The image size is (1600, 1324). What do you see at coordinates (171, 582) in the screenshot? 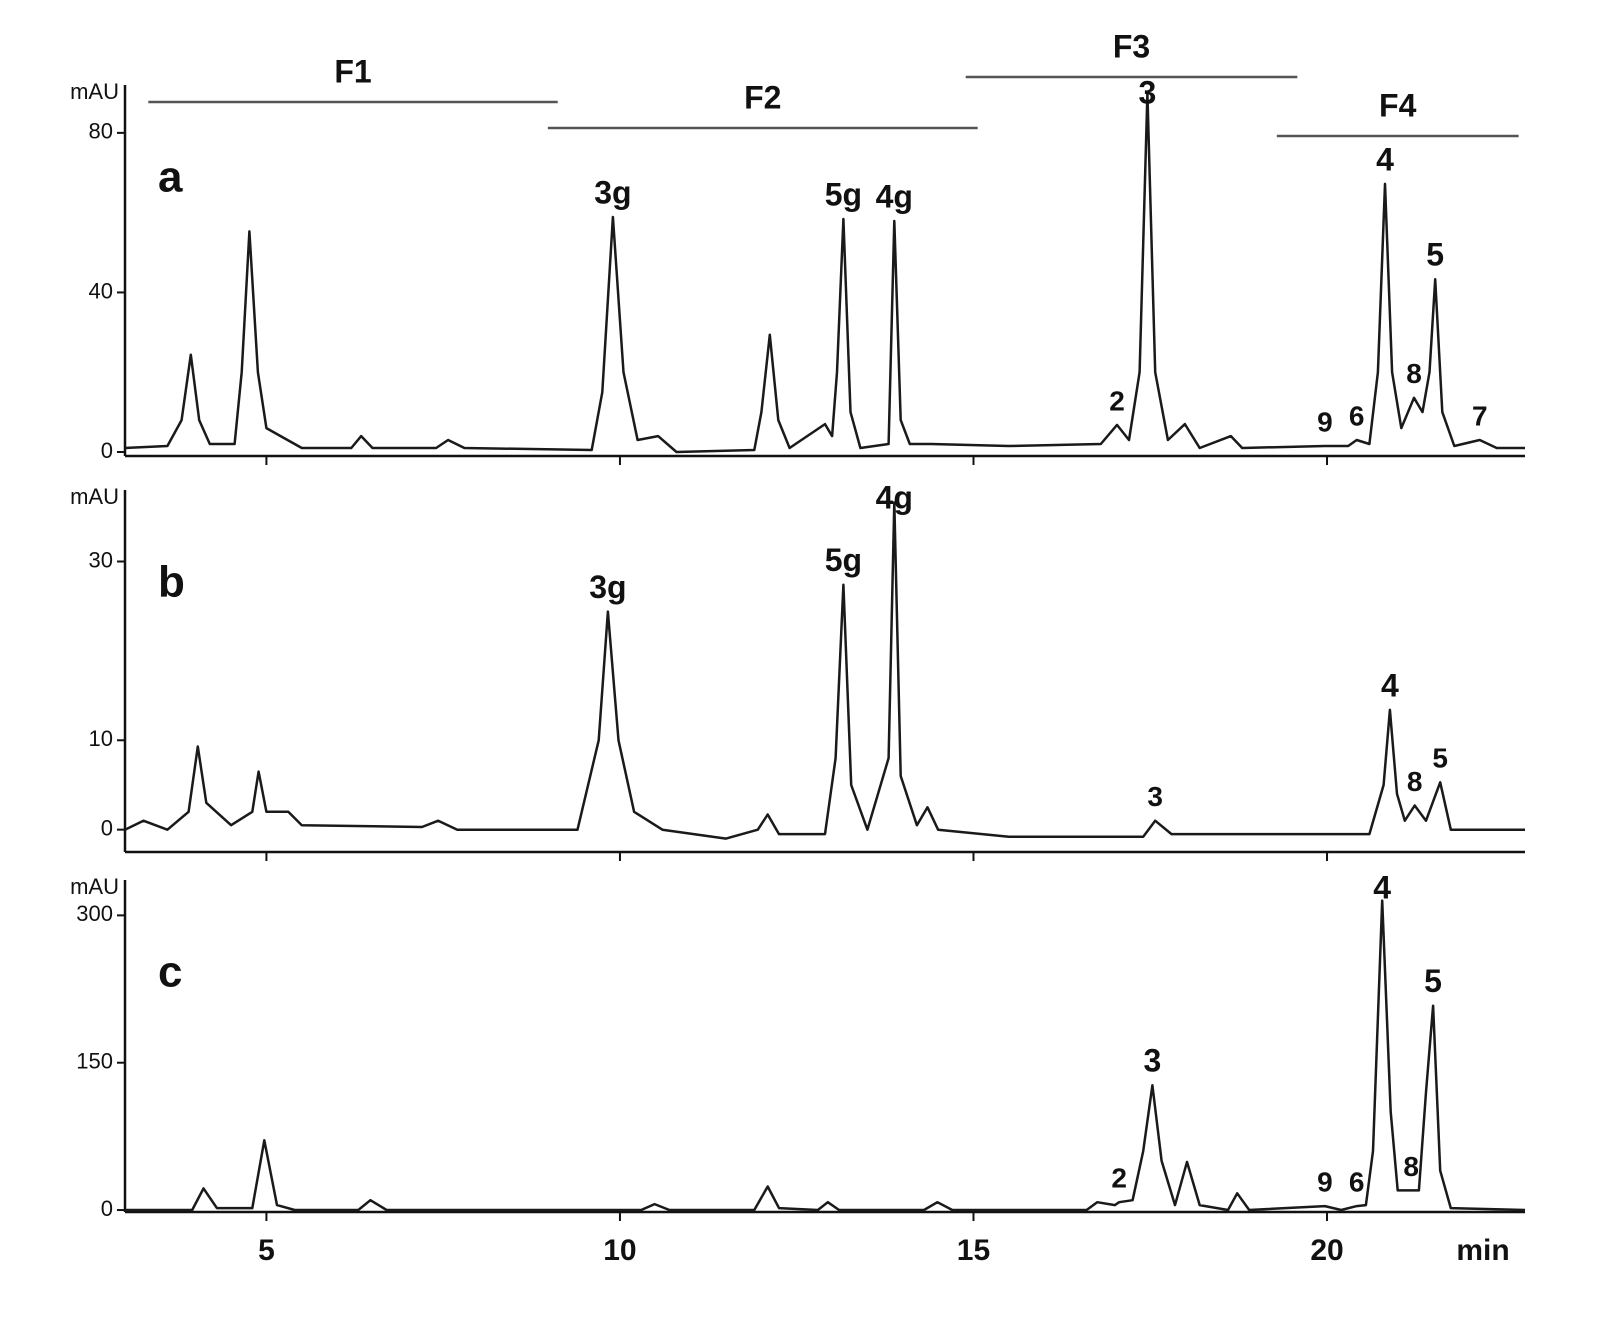
I see `panel-label: b` at bounding box center [171, 582].